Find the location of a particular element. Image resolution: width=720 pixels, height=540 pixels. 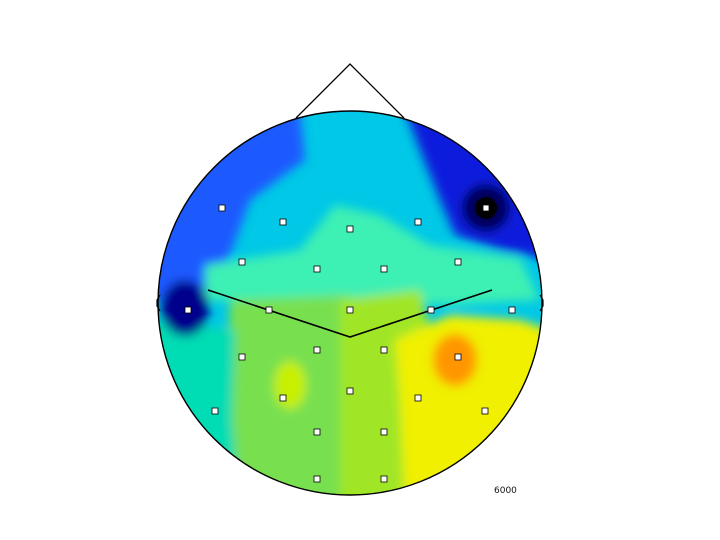

nose-outline is located at coordinates (350, 91).